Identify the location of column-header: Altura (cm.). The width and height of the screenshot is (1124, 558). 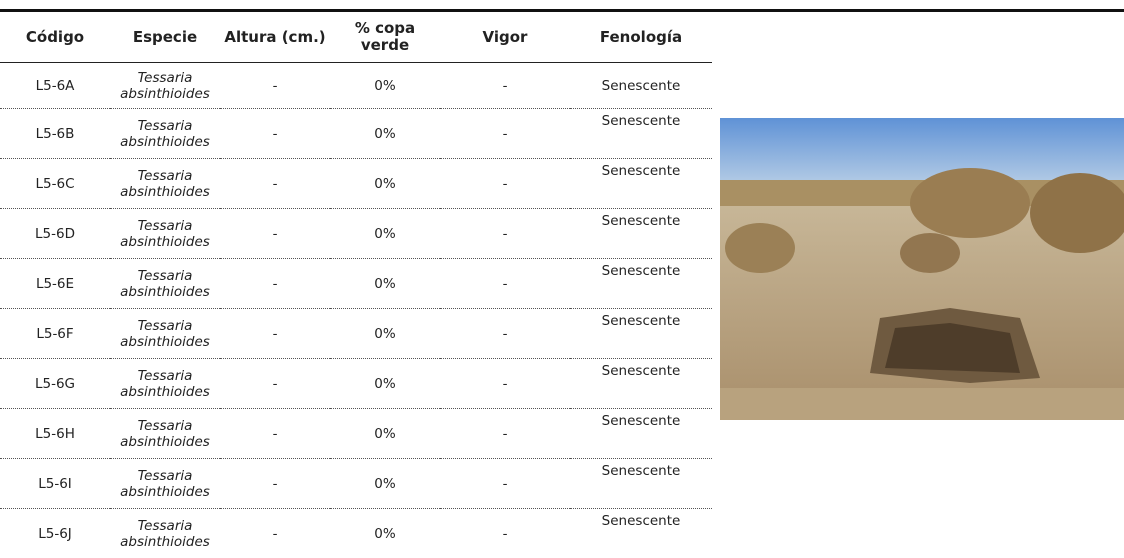
(275, 37).